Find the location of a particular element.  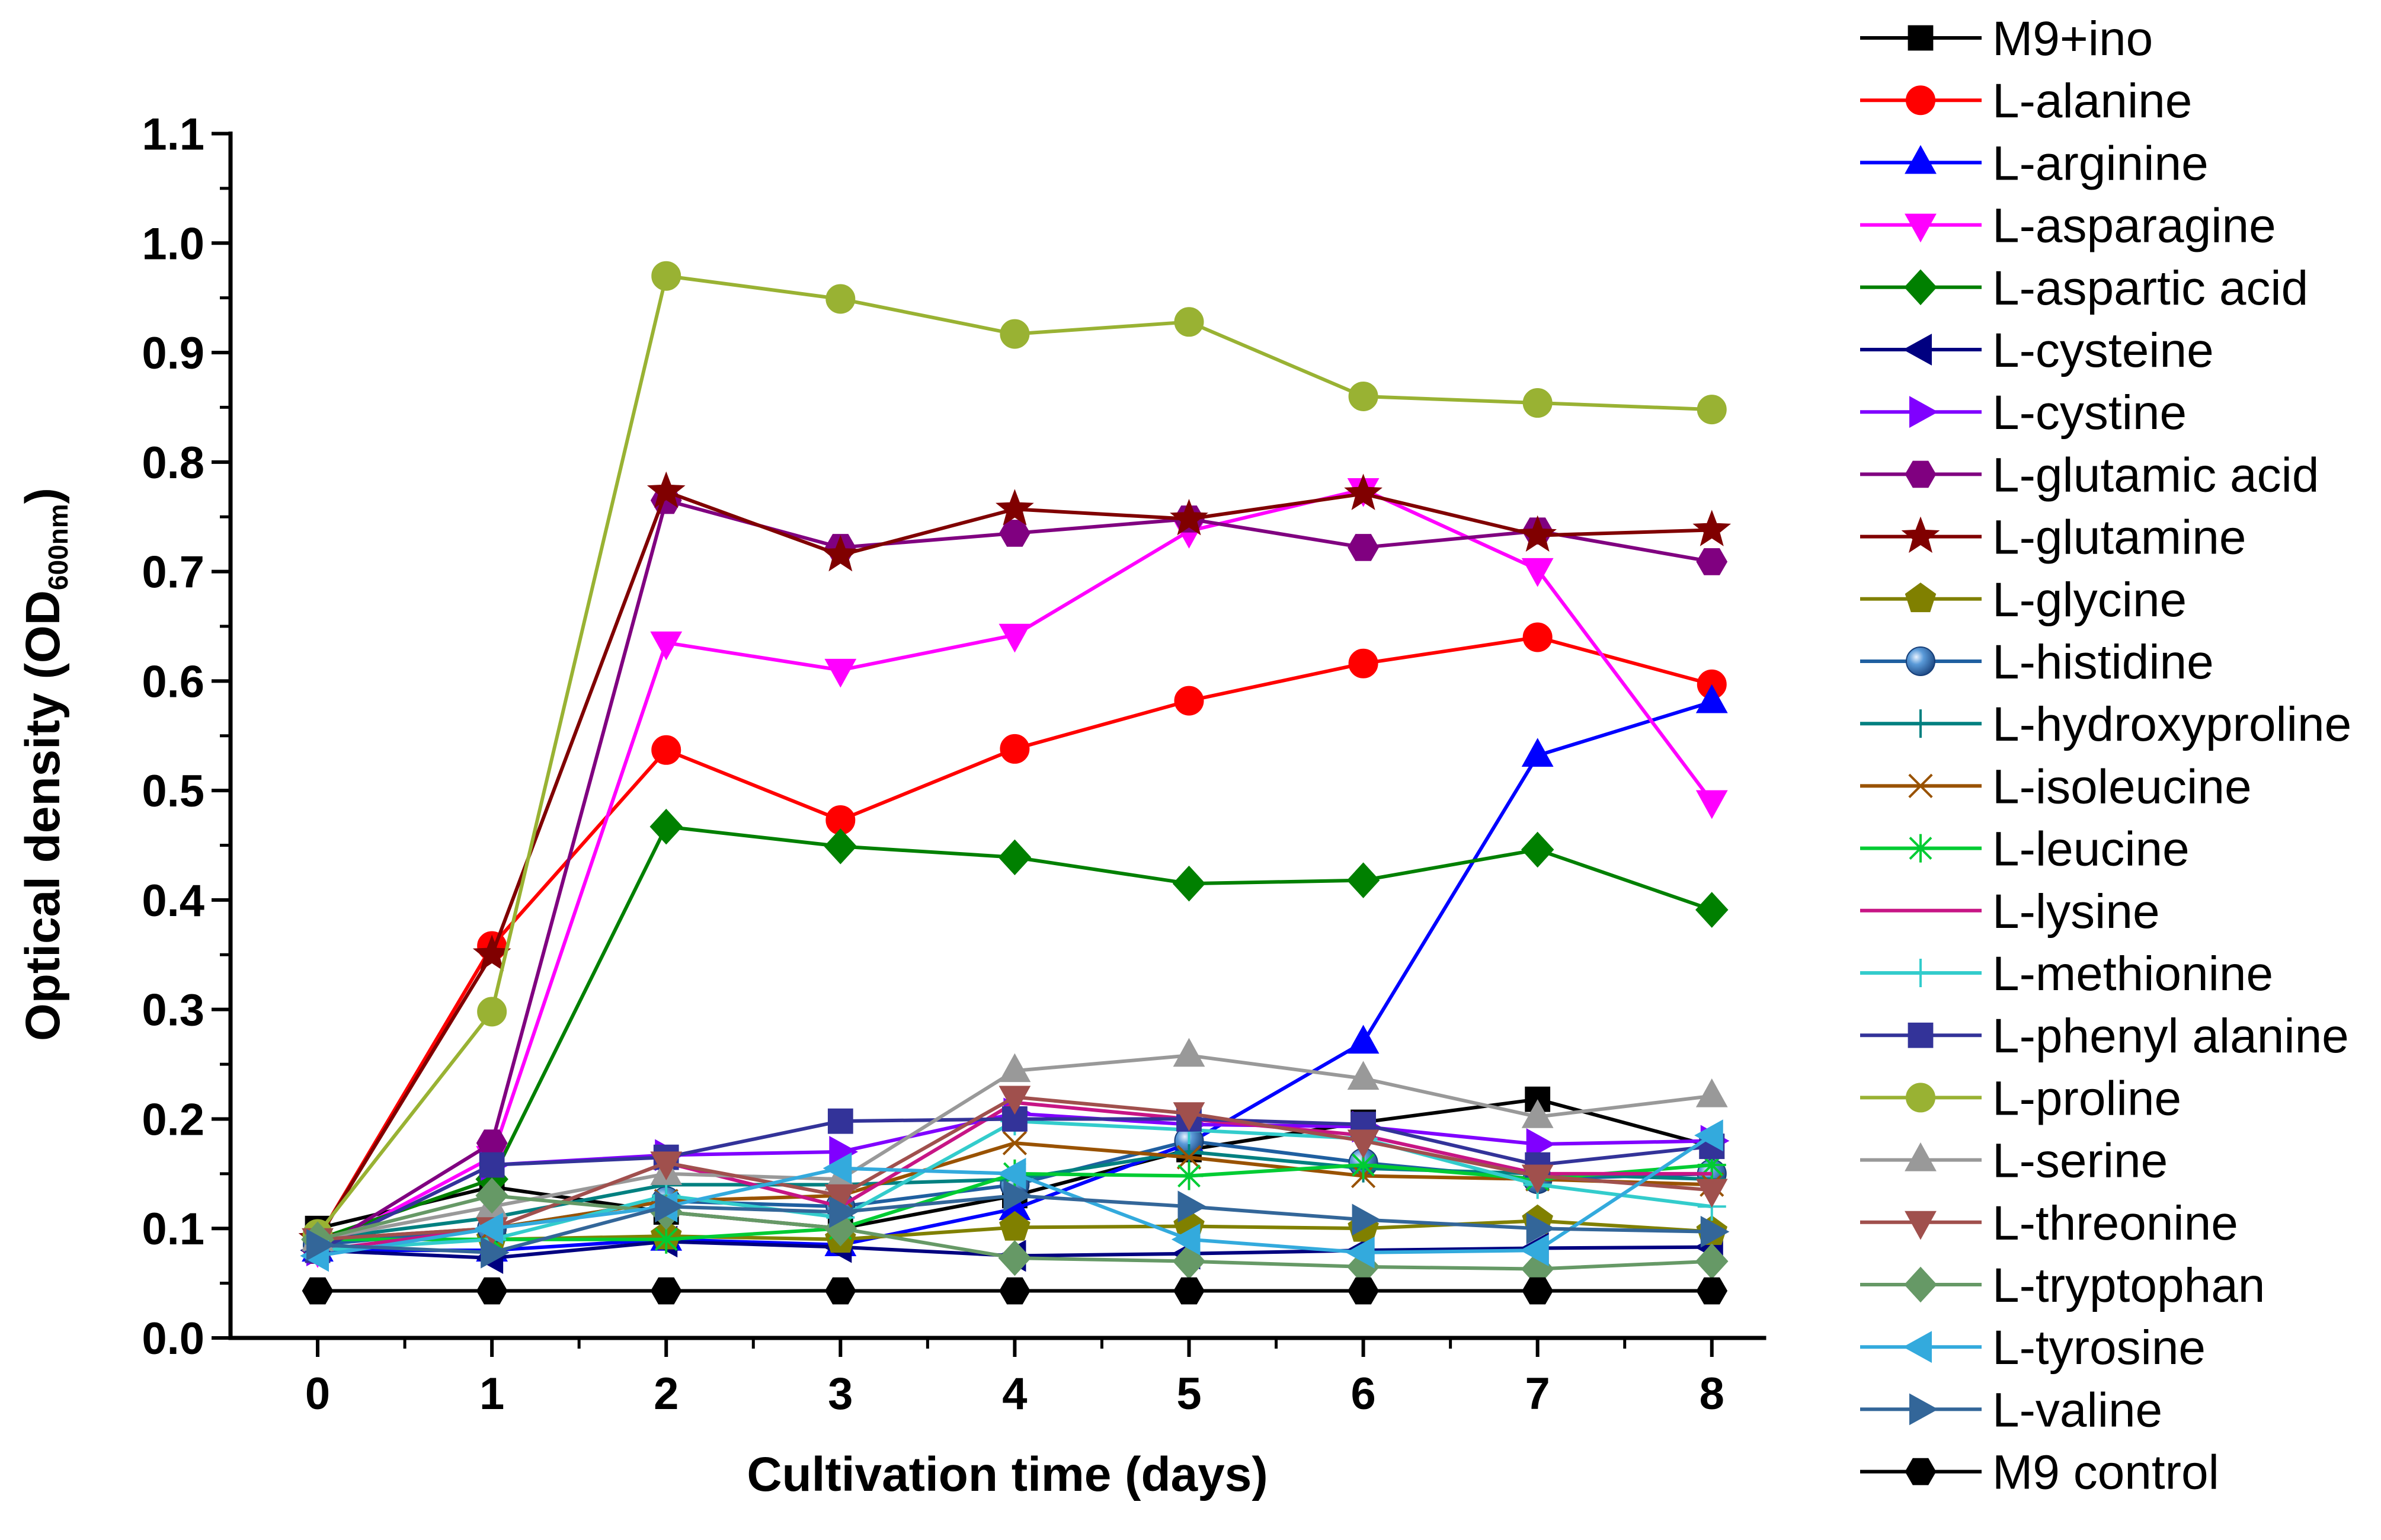

legend-item-l-isoleucine: L-isoleucine is located at coordinates (2056, 787).